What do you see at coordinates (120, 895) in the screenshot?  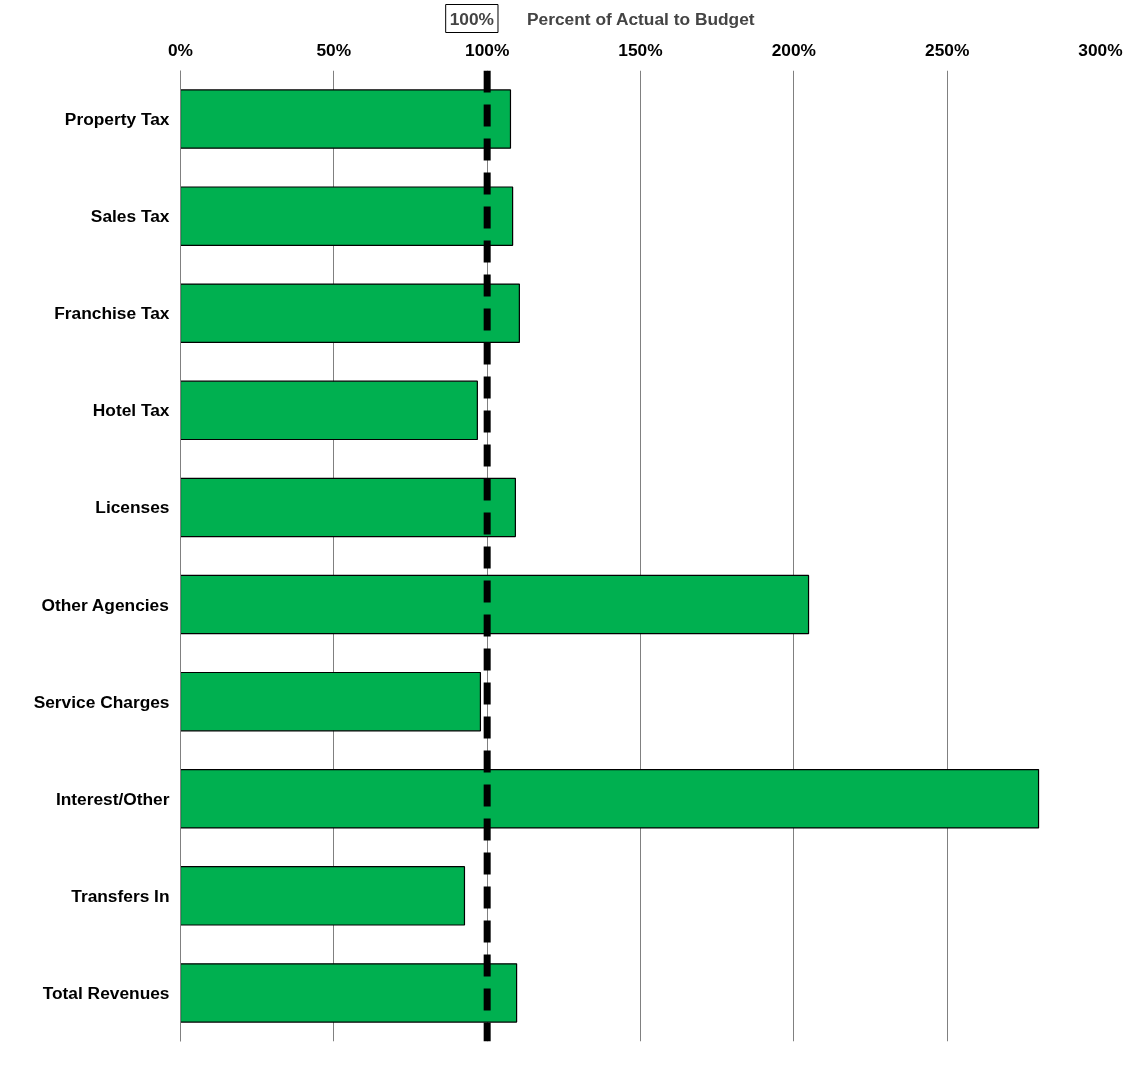 I see `y-tick-label: Transfers In` at bounding box center [120, 895].